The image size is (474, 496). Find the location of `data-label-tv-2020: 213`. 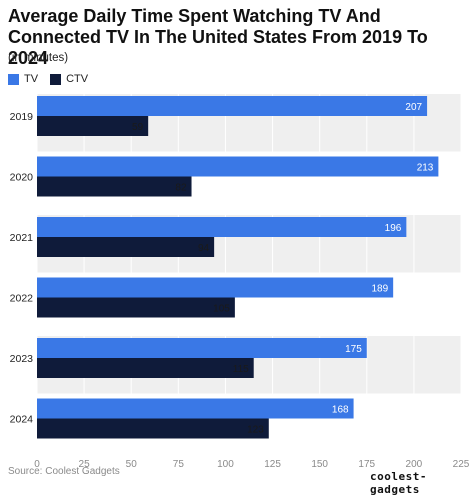

data-label-tv-2020: 213 is located at coordinates (425, 168).